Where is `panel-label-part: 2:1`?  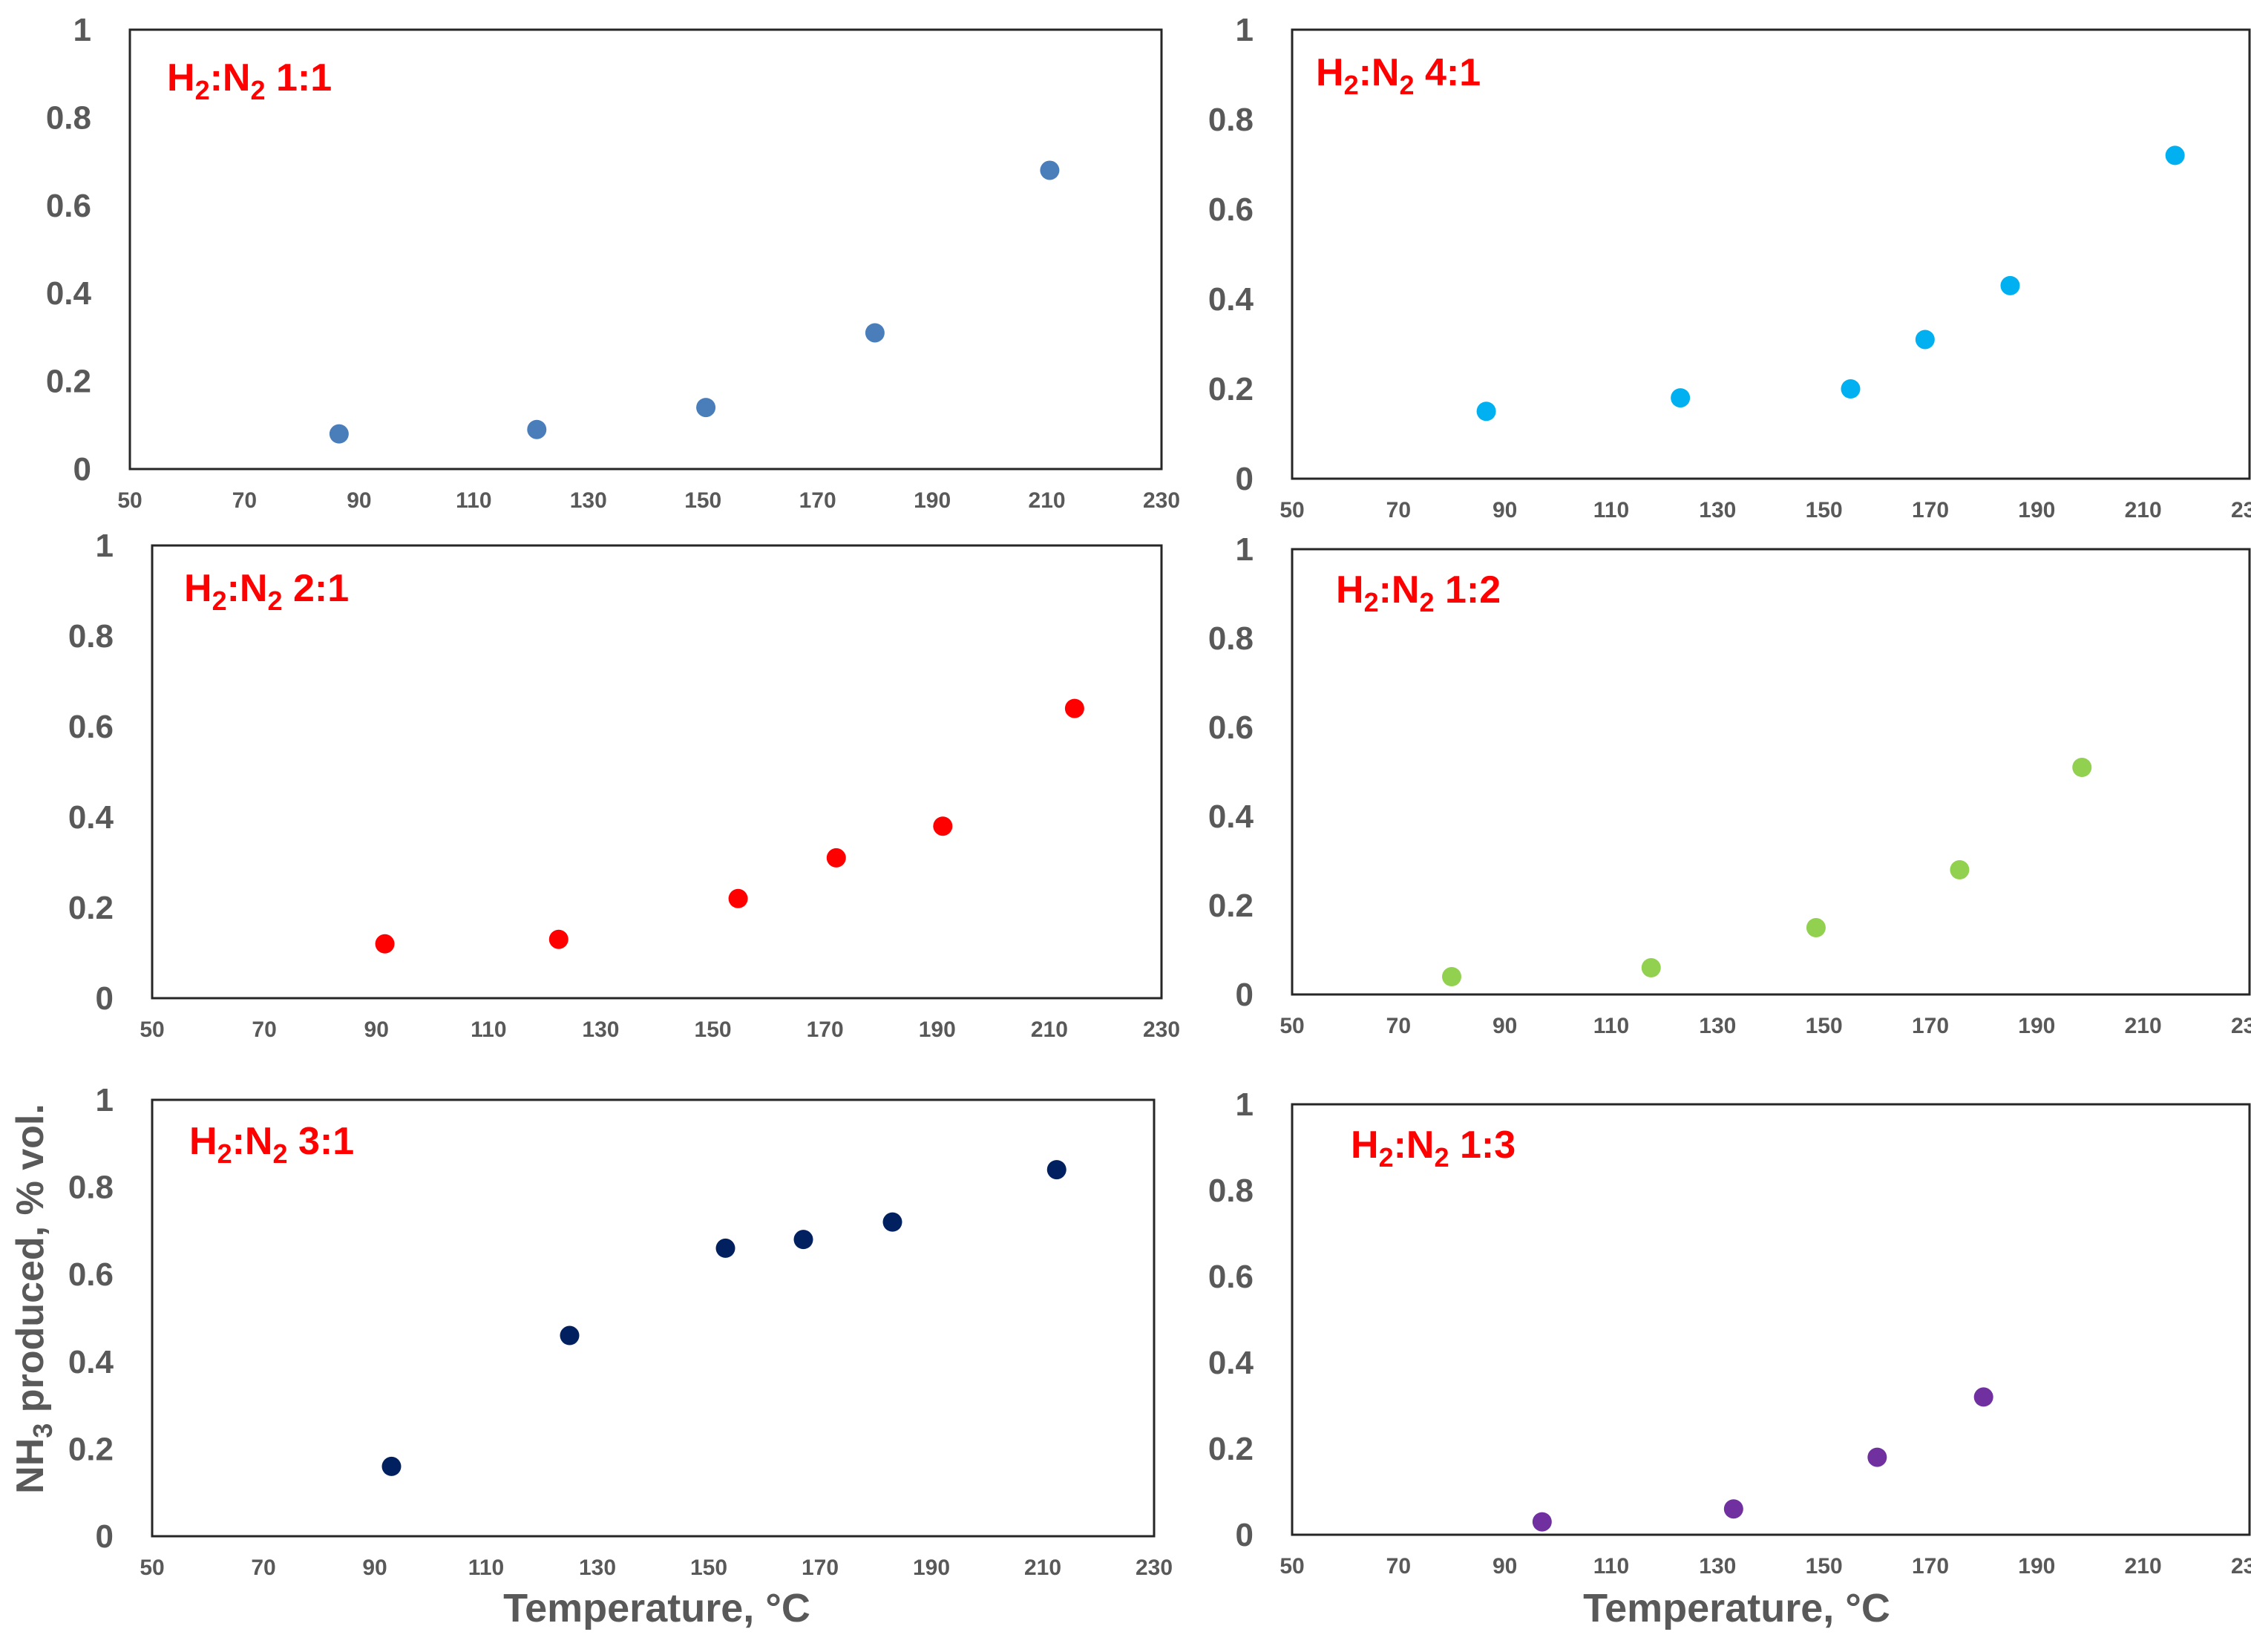 panel-label-part: 2:1 is located at coordinates (316, 588).